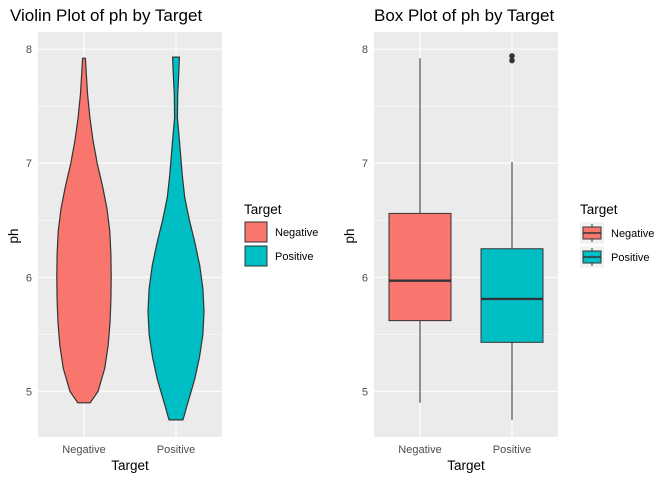 The height and width of the screenshot is (480, 672). Describe the element at coordinates (256, 256) in the screenshot. I see `legend-swatch-positive` at that location.